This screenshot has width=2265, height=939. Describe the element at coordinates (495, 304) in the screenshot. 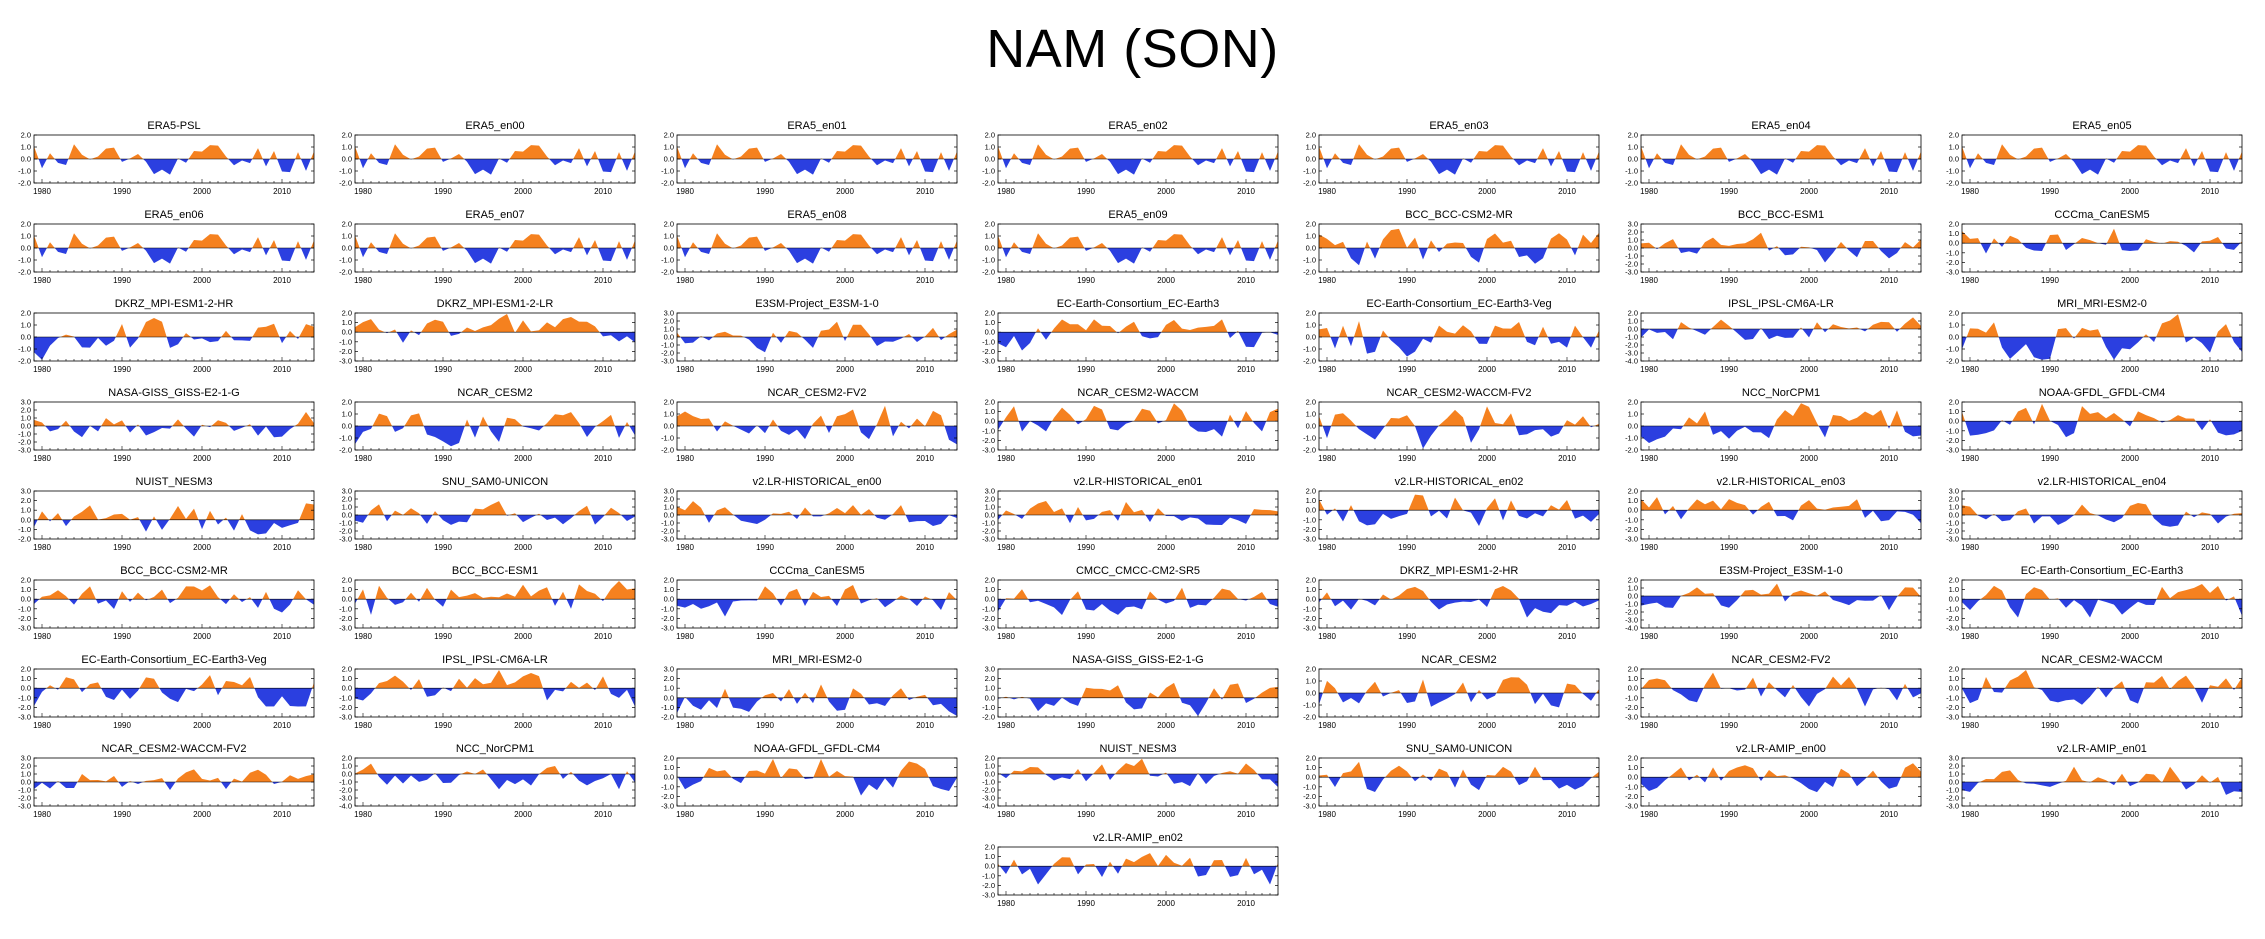

I see `panel-title: DKRZ_MPI-ESM1-2-LR` at that location.